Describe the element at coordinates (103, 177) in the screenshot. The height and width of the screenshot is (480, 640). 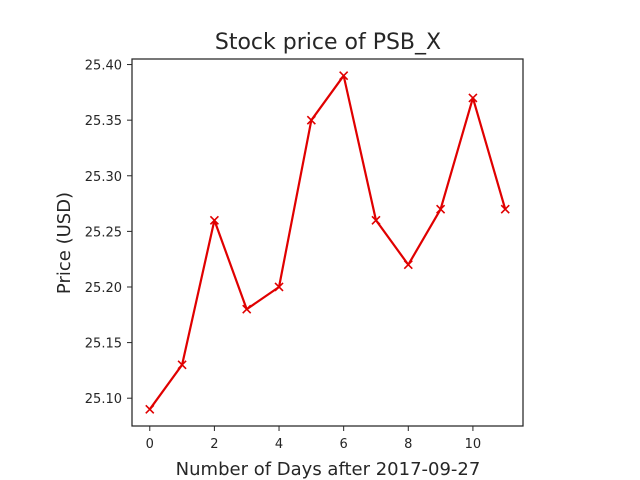
I see `y-tick-label: 25.30` at that location.